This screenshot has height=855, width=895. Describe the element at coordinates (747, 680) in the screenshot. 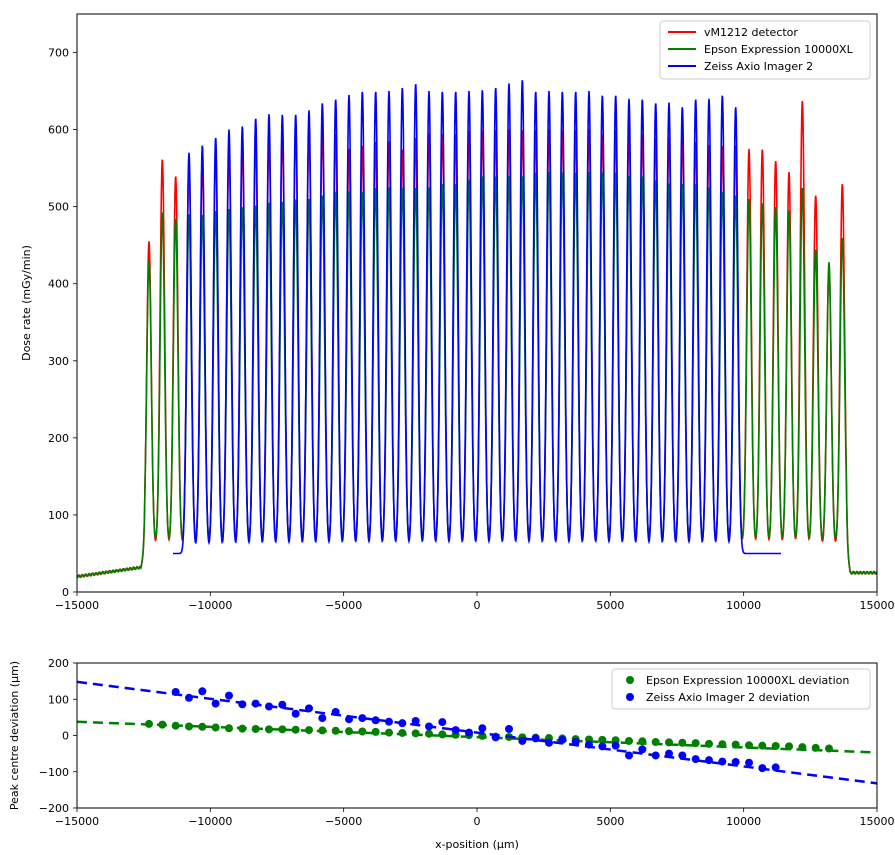

I see `legend-label: Epson Expression 10000XL deviation` at that location.